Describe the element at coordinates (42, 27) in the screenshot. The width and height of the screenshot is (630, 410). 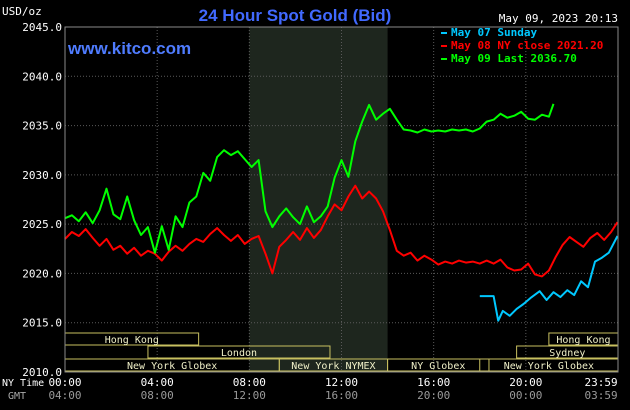
I see `y-tick-label: 2045.0` at that location.